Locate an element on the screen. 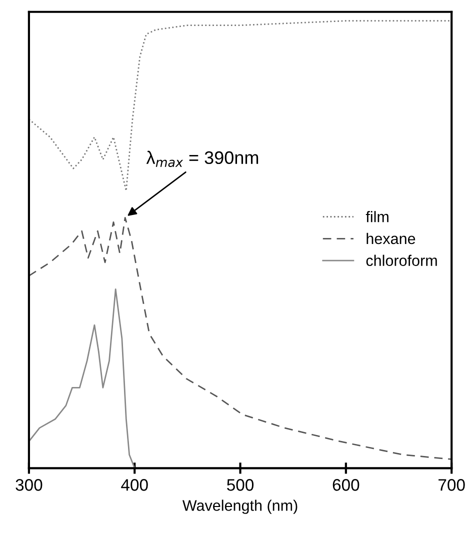 The height and width of the screenshot is (540, 467). legend-label: film is located at coordinates (377, 216).